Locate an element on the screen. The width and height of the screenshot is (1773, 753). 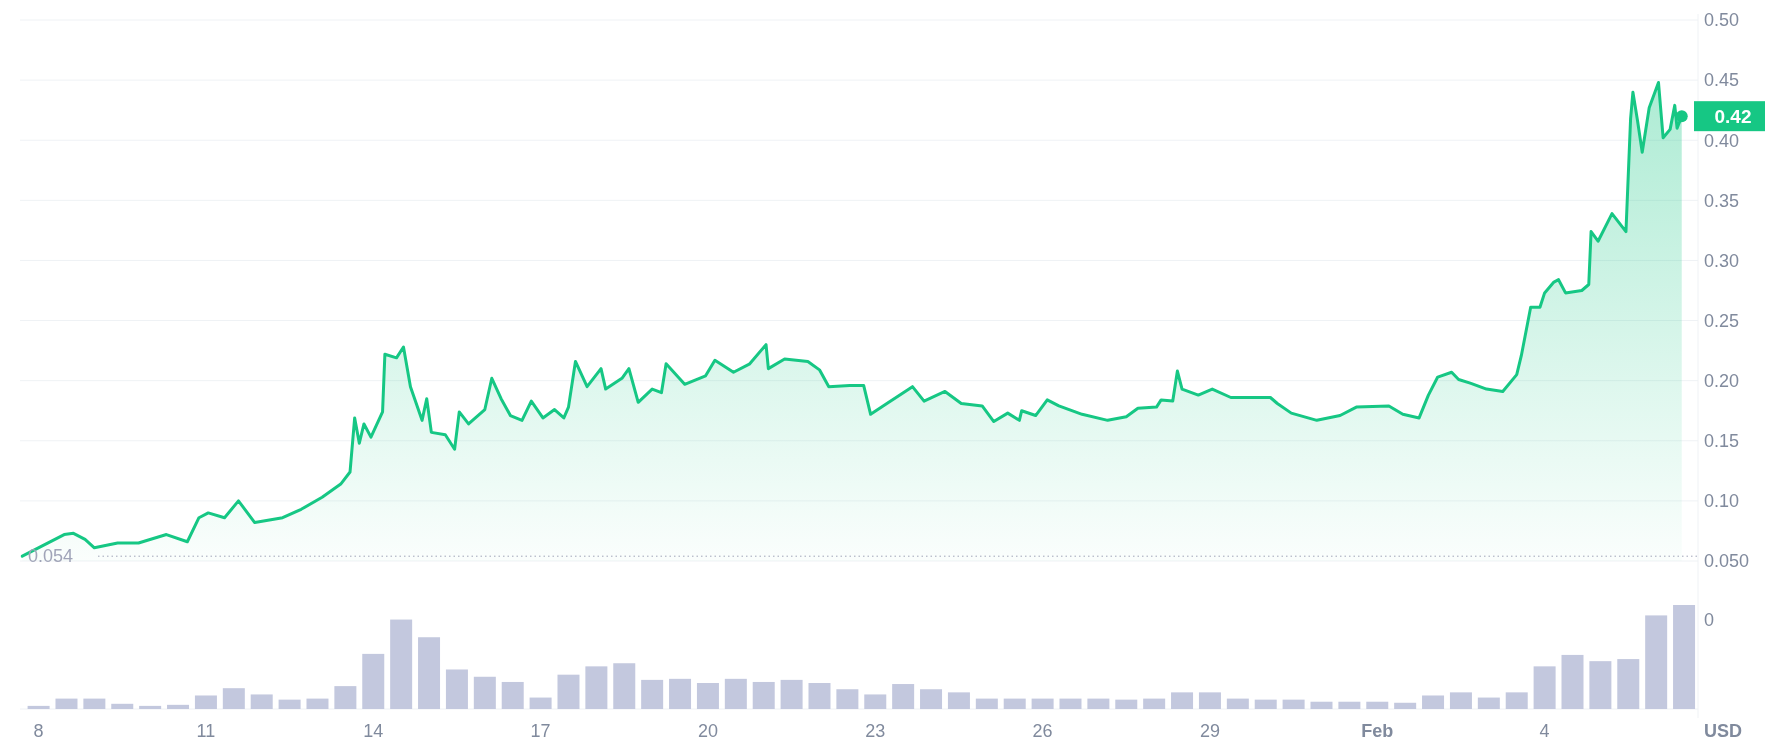
x-tick-label: 17 is located at coordinates (540, 731).